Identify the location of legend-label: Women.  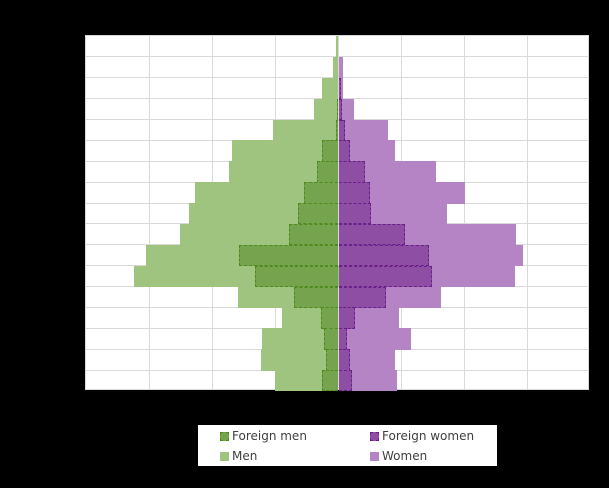
(405, 456).